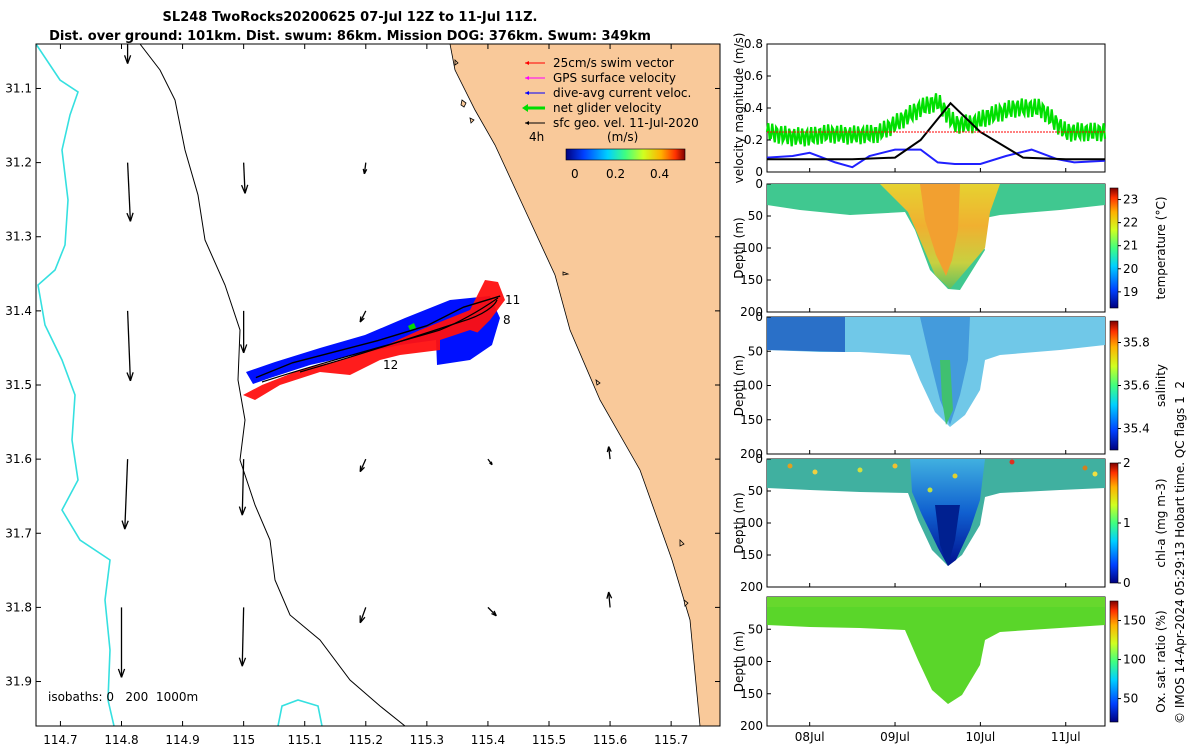 This screenshot has height=750, width=1200. What do you see at coordinates (571, 333) in the screenshot?
I see `island-outline` at bounding box center [571, 333].